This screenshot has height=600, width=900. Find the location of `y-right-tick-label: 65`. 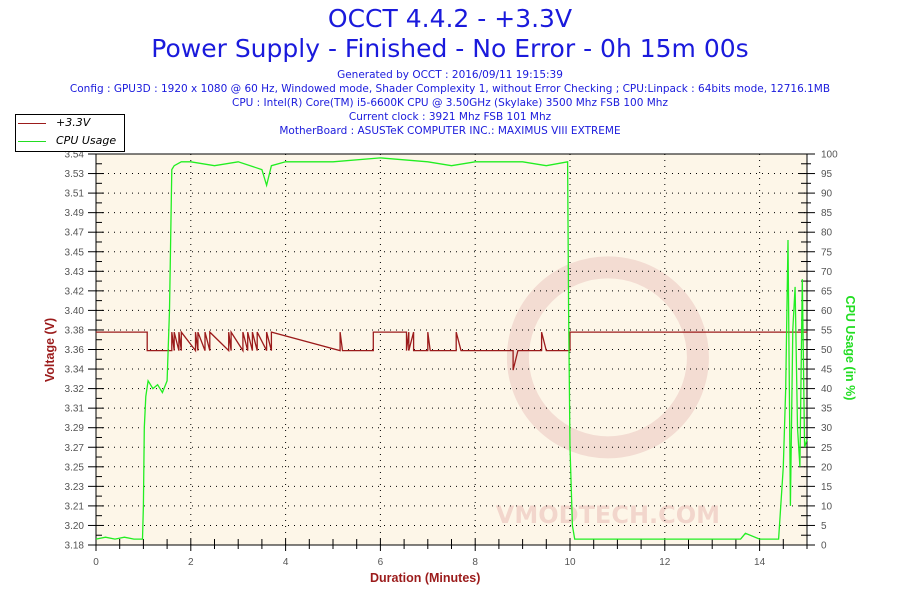

y-right-tick-label: 65 is located at coordinates (827, 291).